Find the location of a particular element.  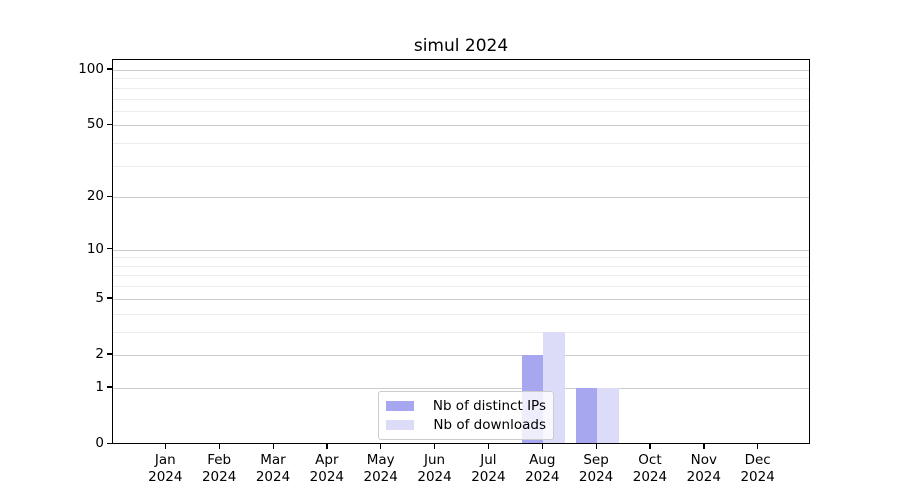

legend-row-distinct-ips: Nb of distinct IPs is located at coordinates (466, 406).